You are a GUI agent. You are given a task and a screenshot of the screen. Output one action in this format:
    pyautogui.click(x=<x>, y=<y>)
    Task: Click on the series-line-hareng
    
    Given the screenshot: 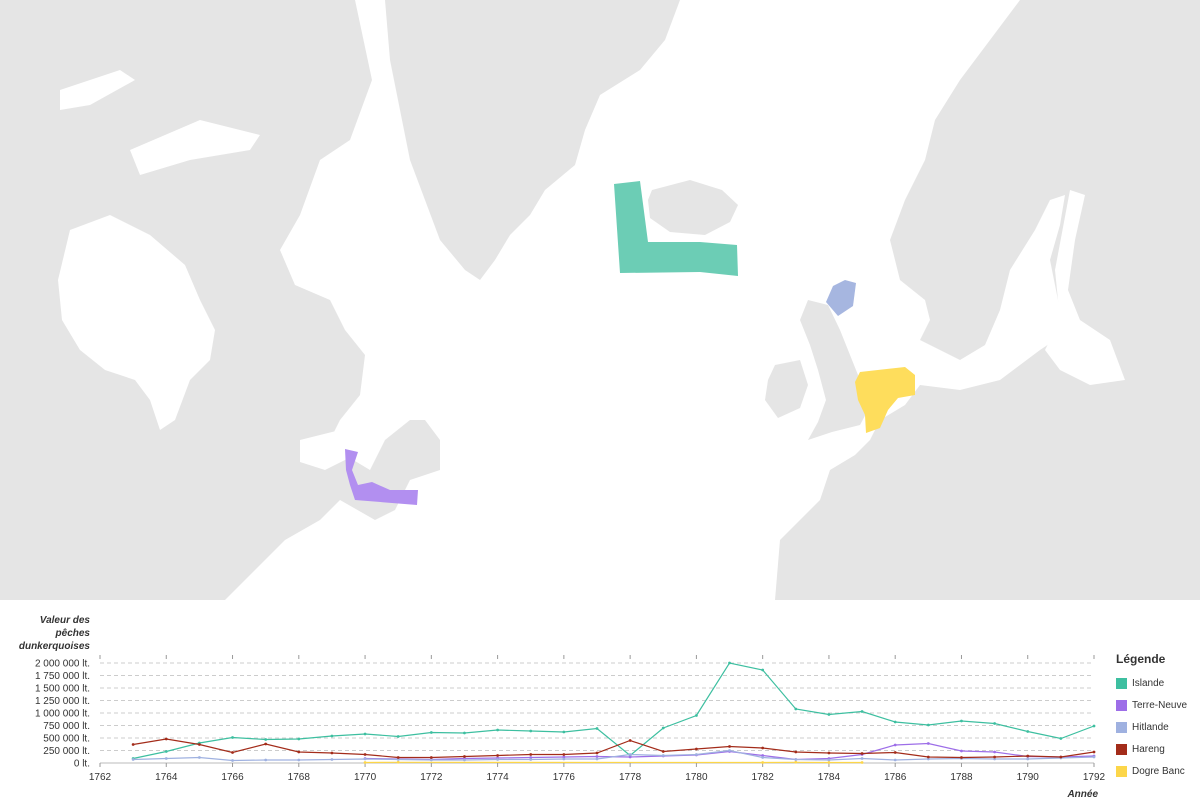 What is the action you would take?
    pyautogui.click(x=614, y=748)
    